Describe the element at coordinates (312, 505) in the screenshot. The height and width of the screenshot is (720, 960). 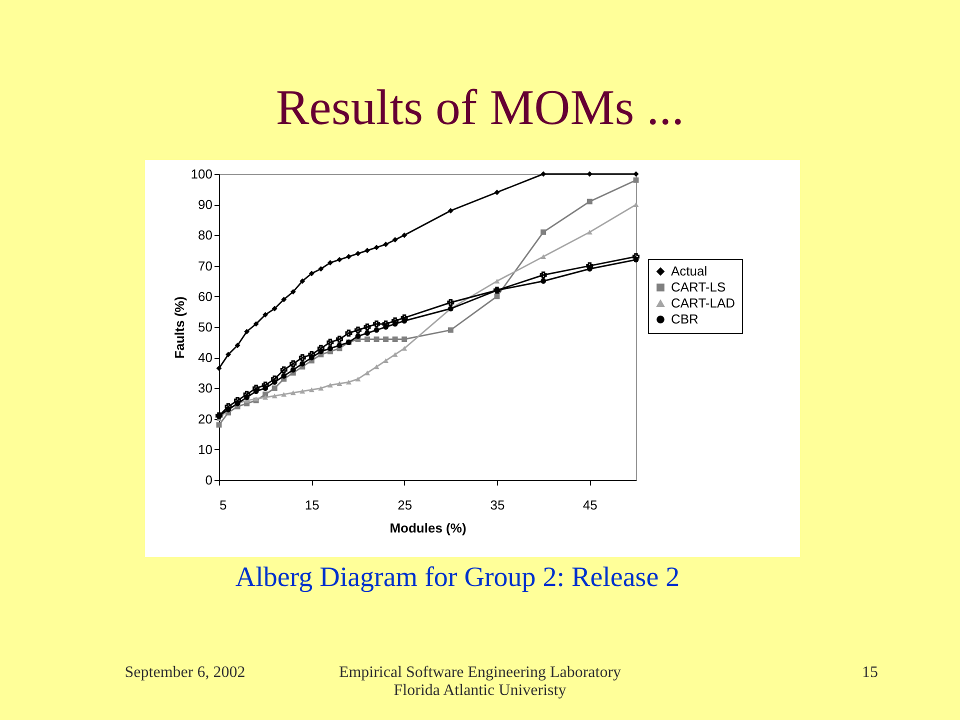
I see `x-tick-label: 15` at that location.